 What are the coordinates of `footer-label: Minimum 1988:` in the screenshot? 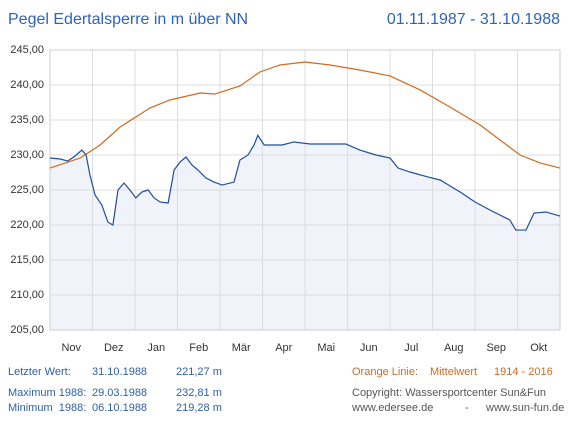 It's located at (47, 408).